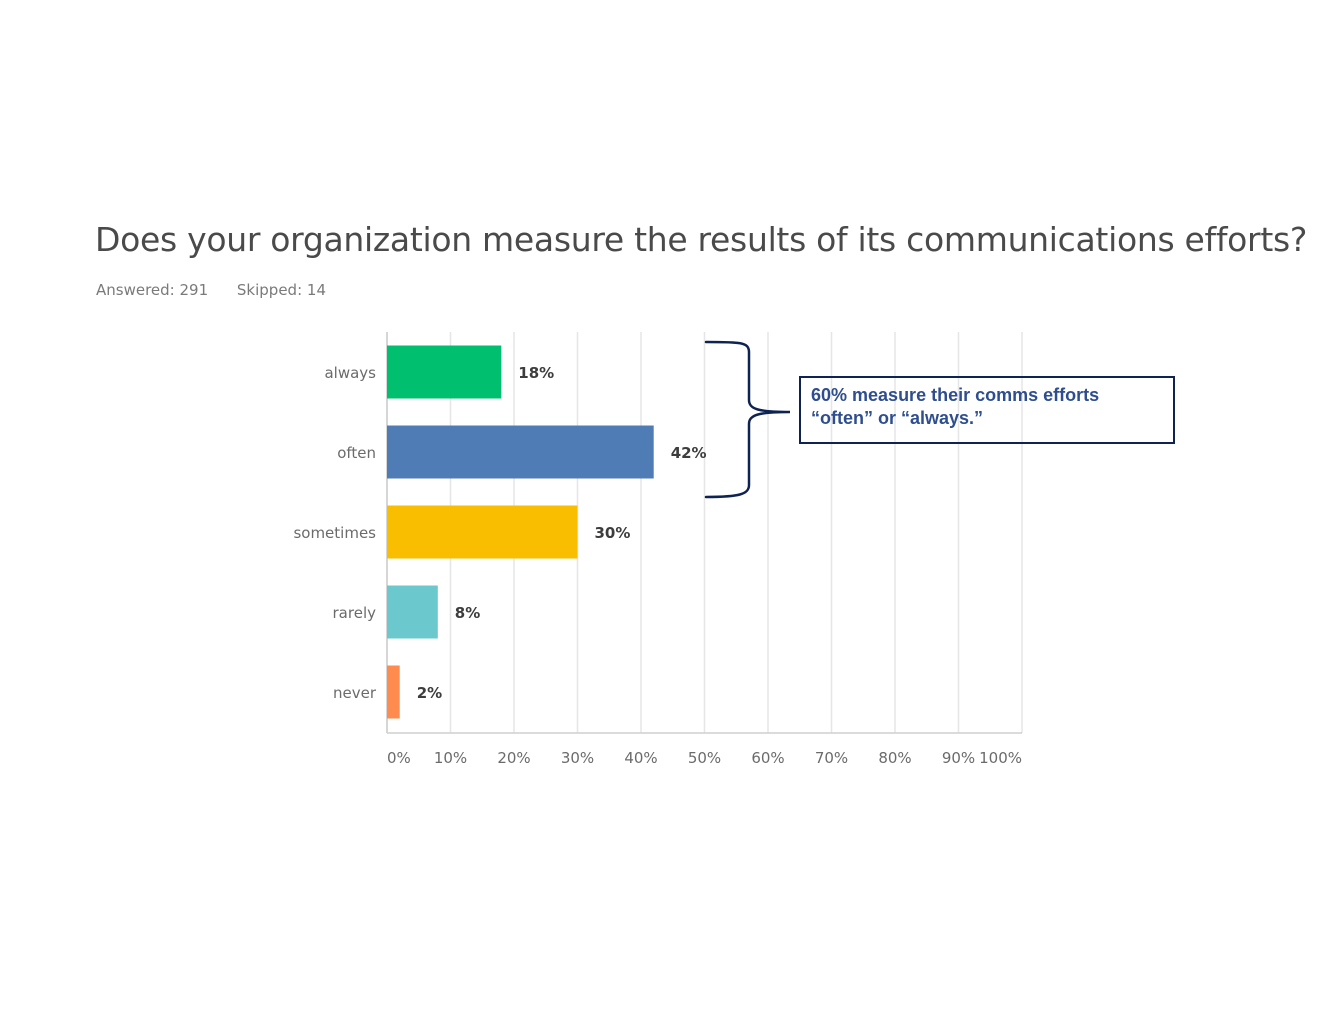 This screenshot has height=1020, width=1320. What do you see at coordinates (334, 533) in the screenshot?
I see `category-label: sometimes` at bounding box center [334, 533].